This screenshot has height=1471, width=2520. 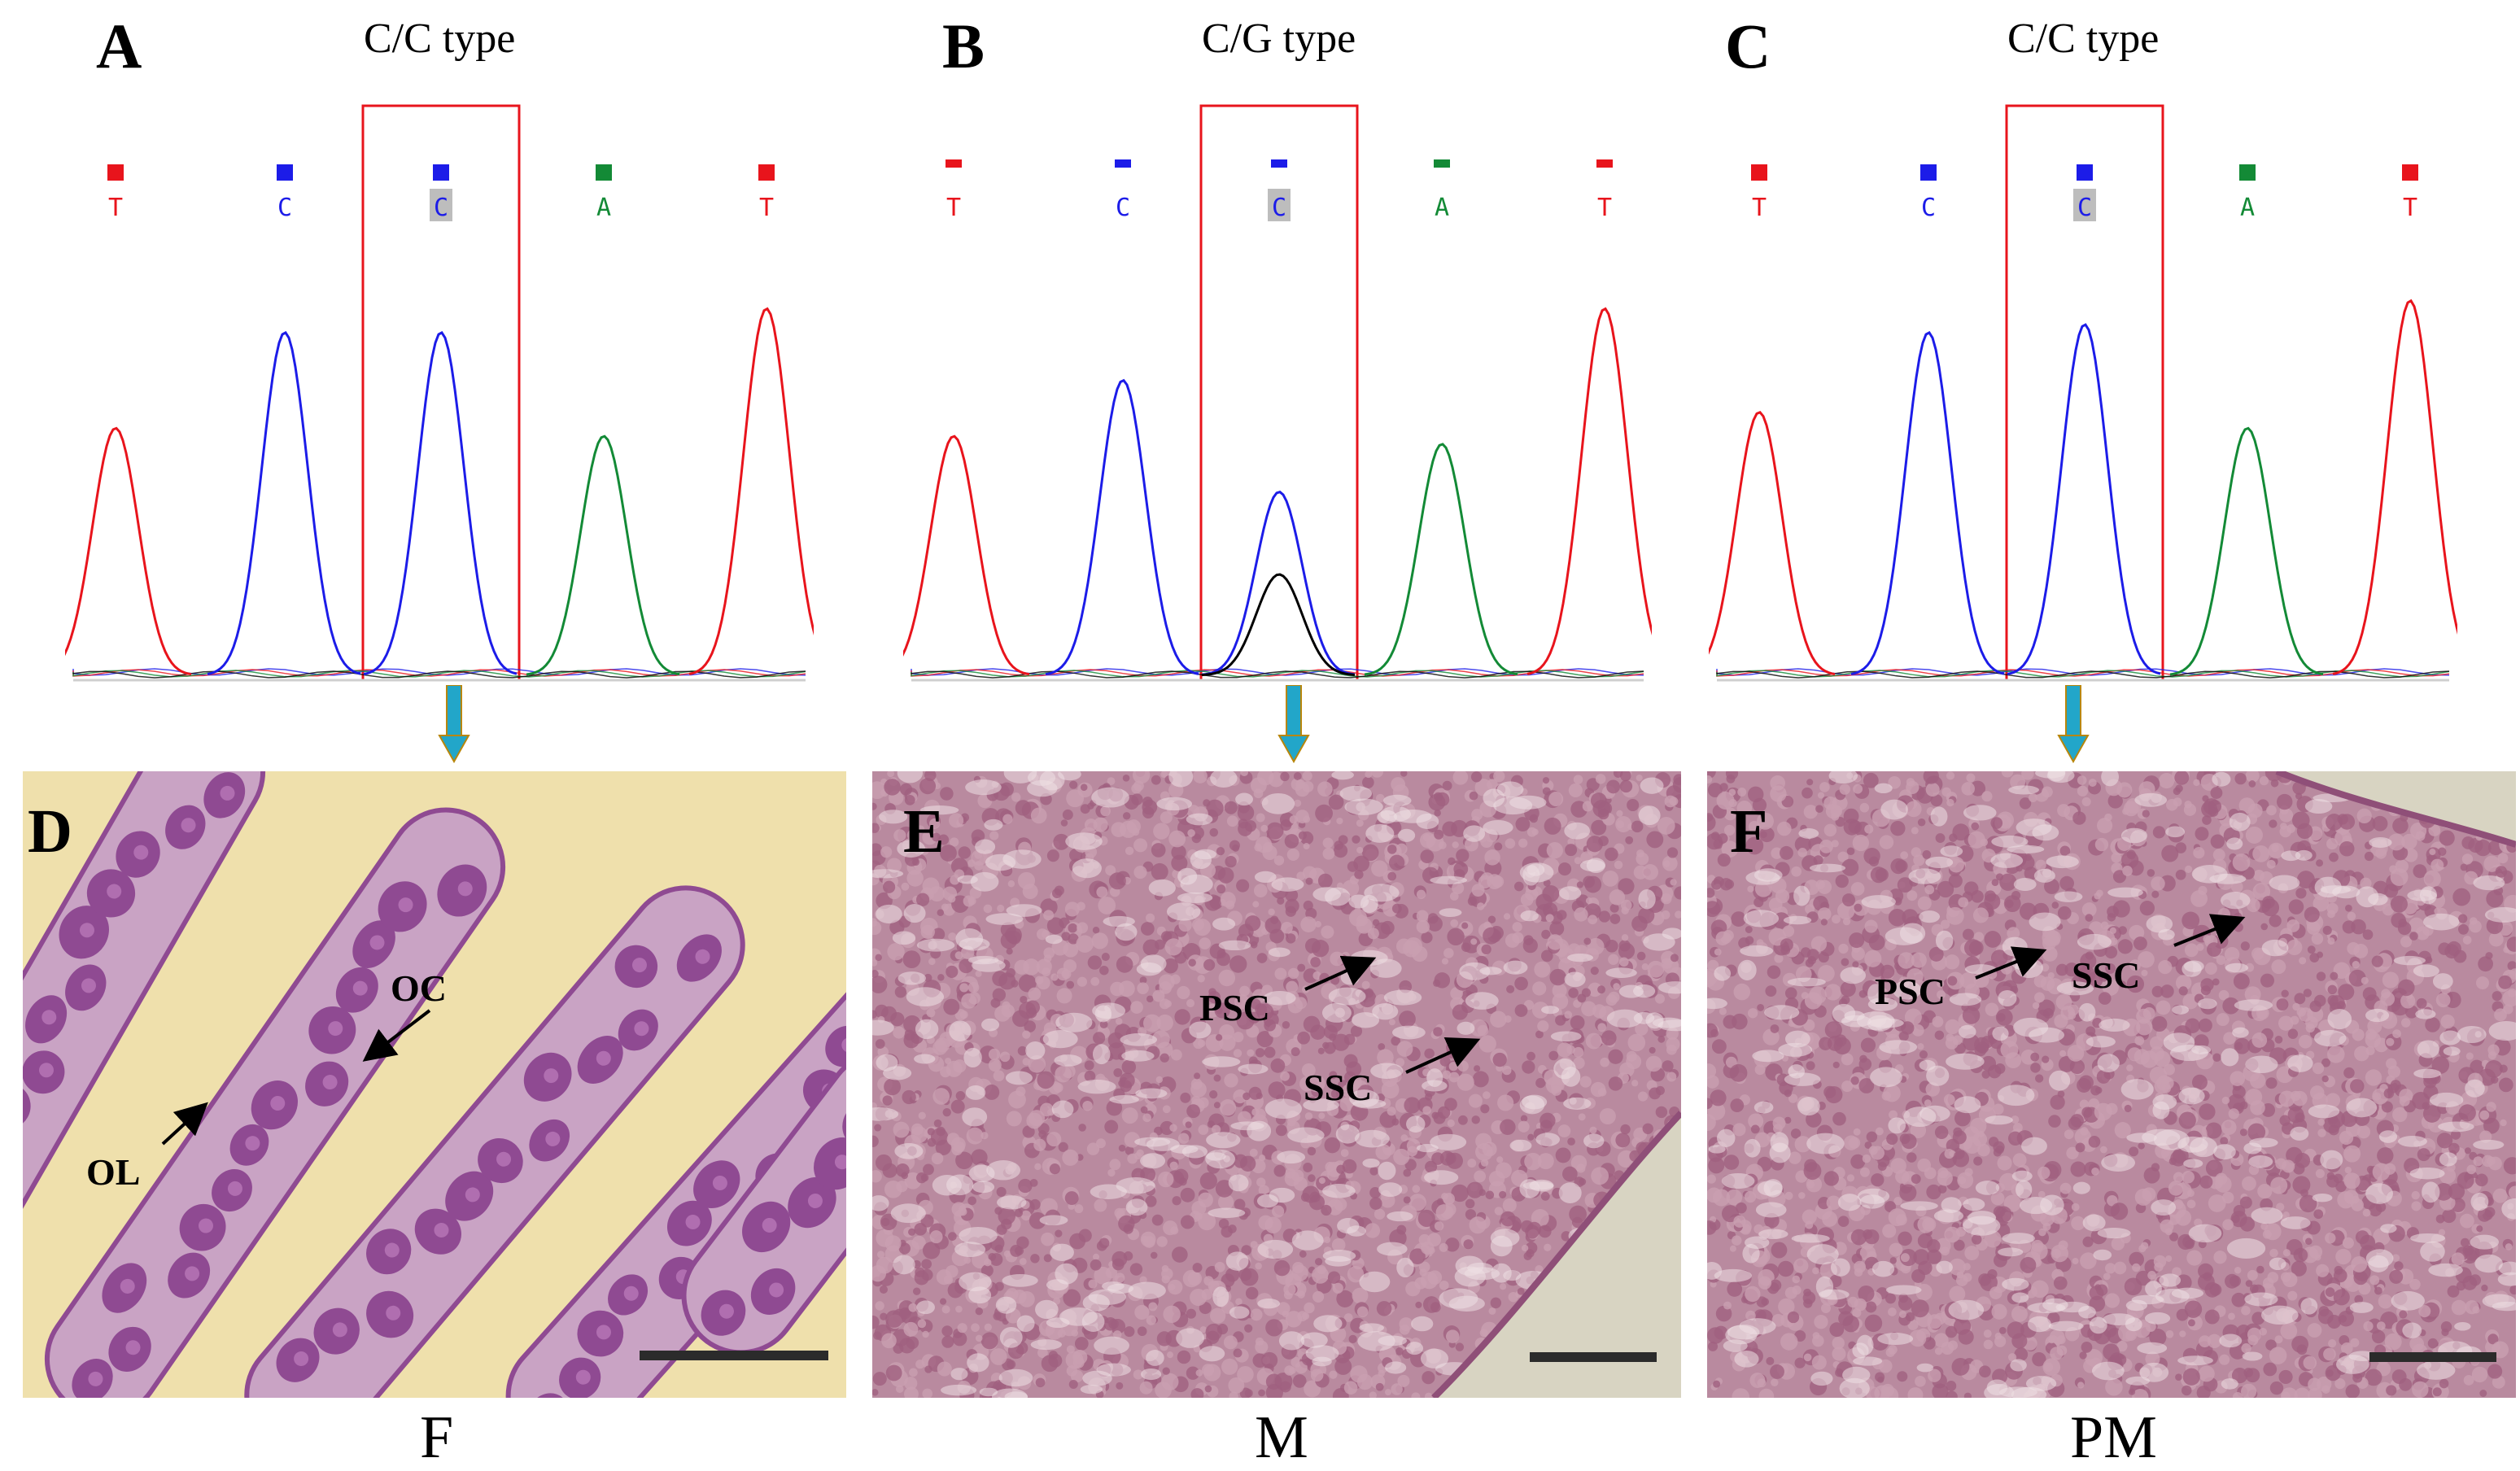 I want to click on scale-bar-e, so click(x=1594, y=1357).